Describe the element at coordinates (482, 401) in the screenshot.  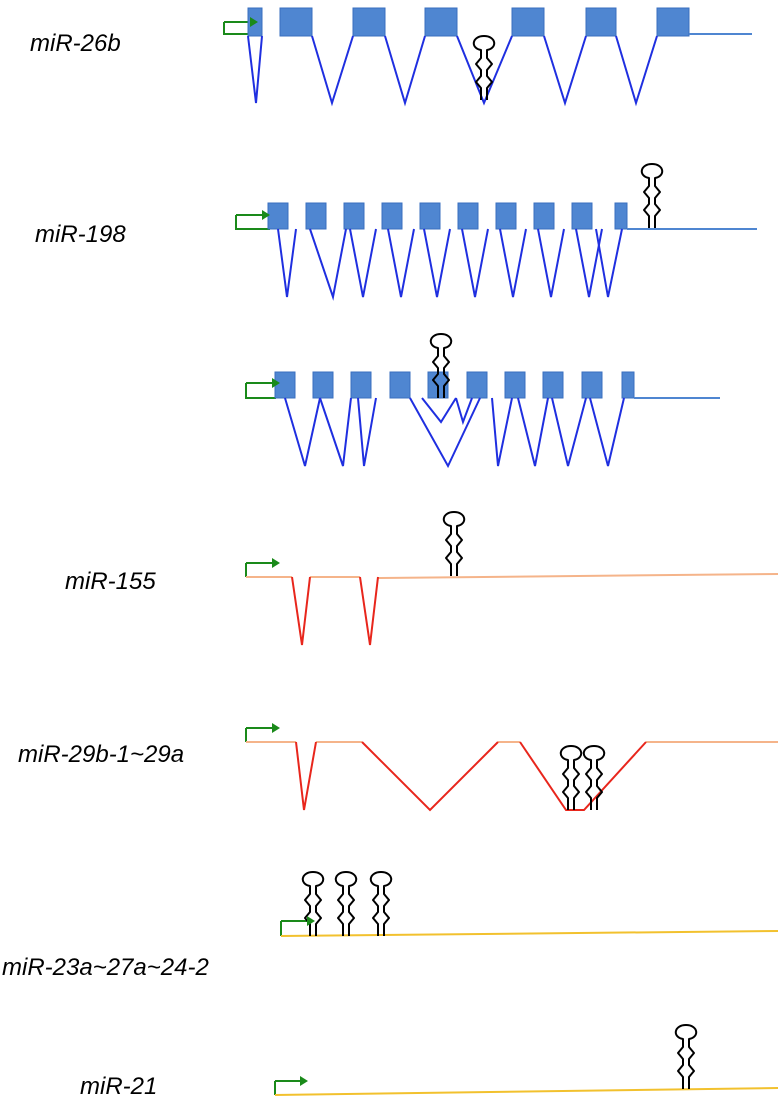
I see `gene-track-mir-198-alt` at that location.